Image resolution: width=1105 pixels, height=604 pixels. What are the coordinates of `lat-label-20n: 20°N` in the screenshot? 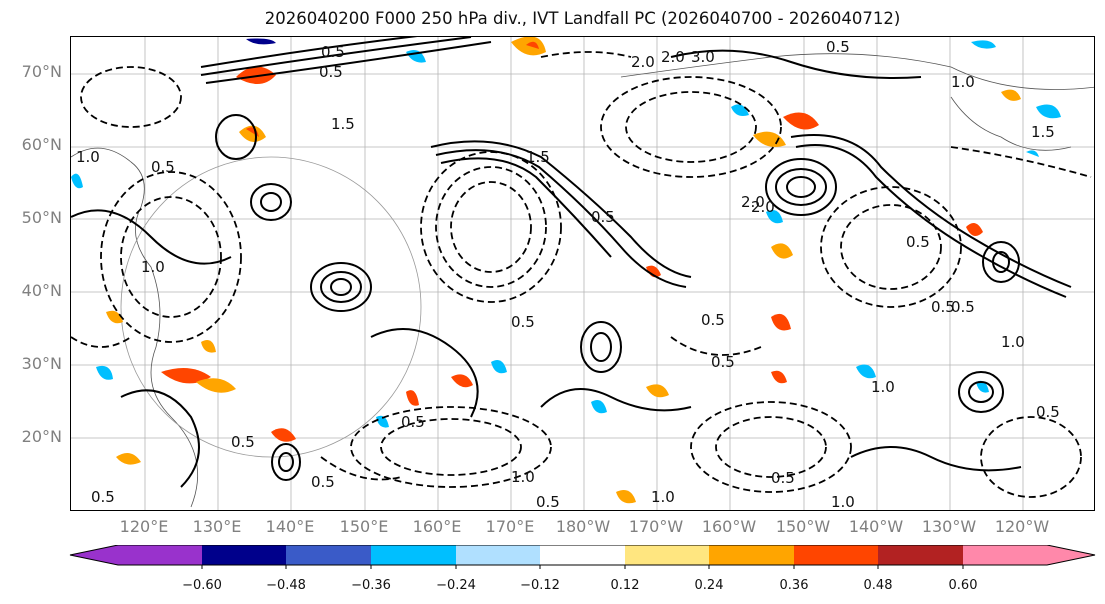 It's located at (41, 436).